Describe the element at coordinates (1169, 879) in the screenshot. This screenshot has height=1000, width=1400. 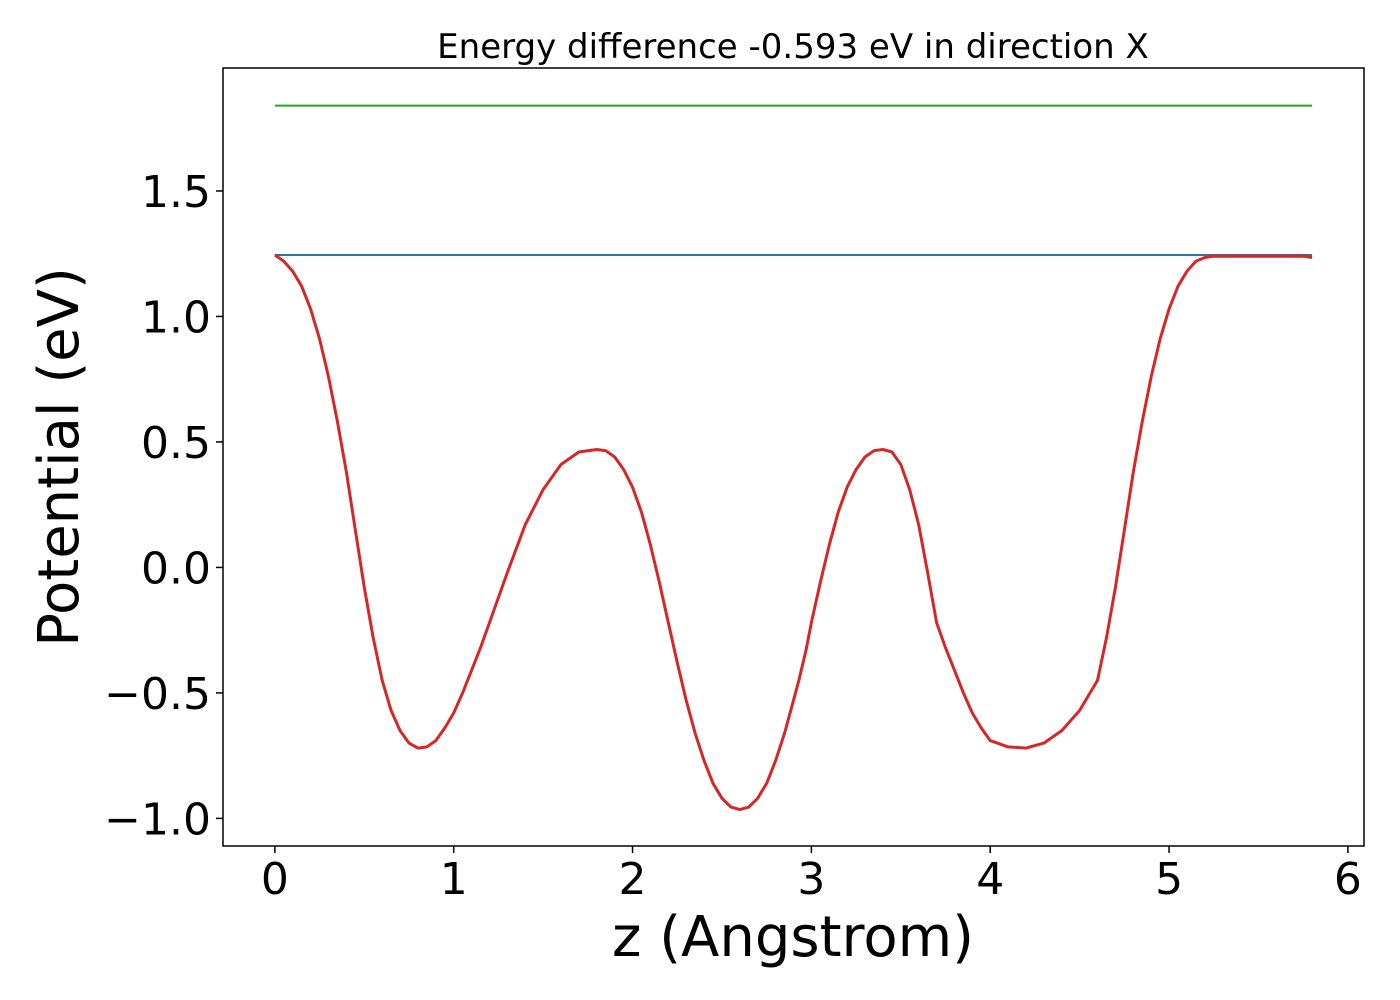
I see `x-tick-label: 5` at that location.